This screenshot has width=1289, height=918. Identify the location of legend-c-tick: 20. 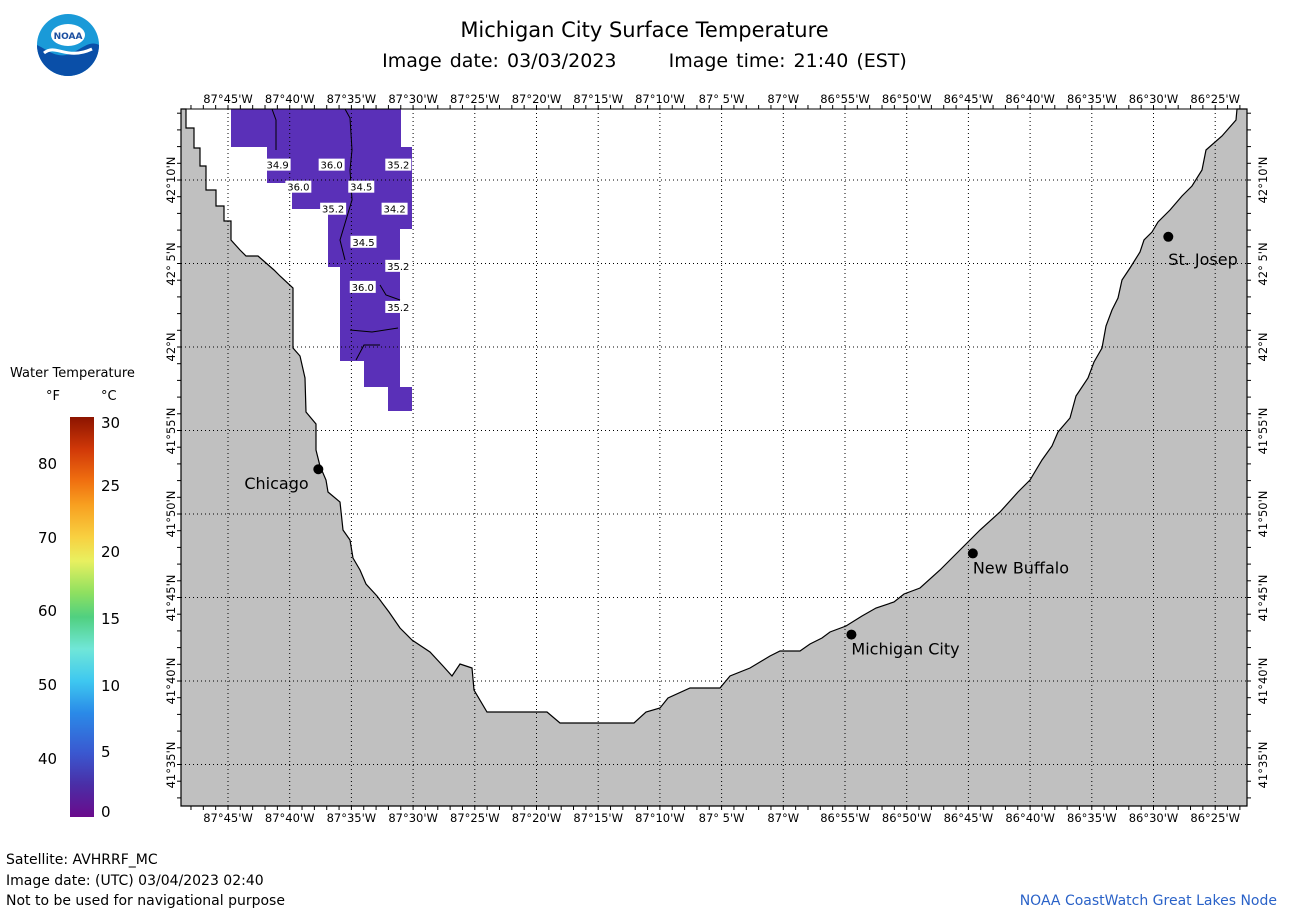
(111, 552).